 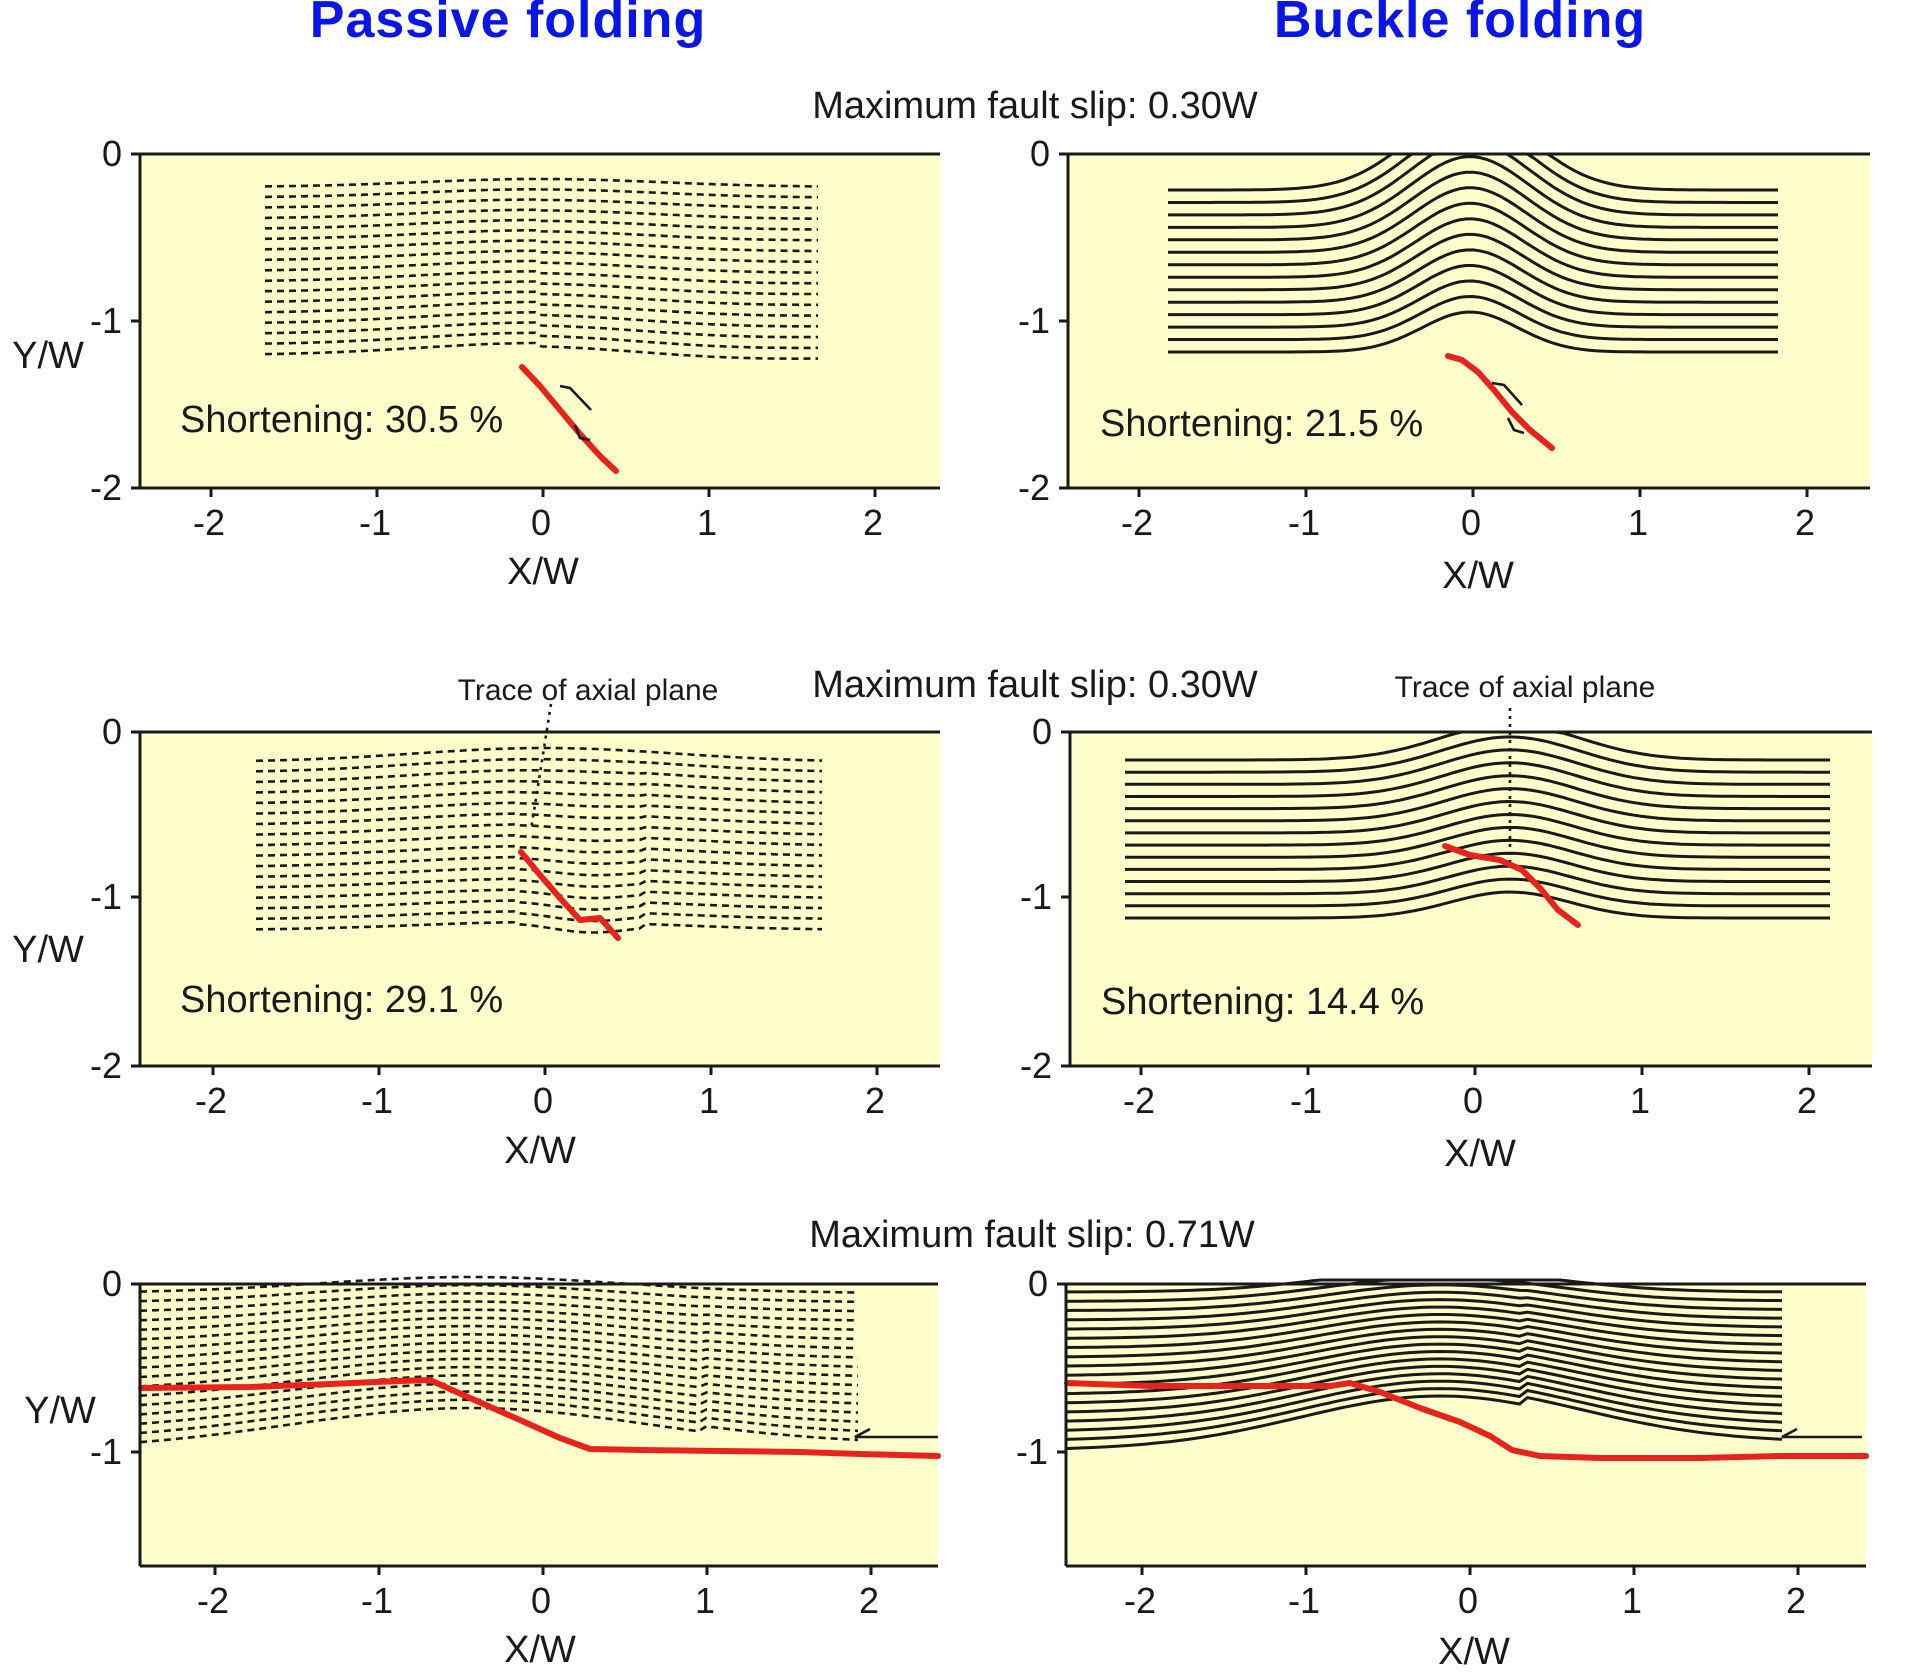 What do you see at coordinates (213, 1600) in the screenshot?
I see `x-tick-label: -2` at bounding box center [213, 1600].